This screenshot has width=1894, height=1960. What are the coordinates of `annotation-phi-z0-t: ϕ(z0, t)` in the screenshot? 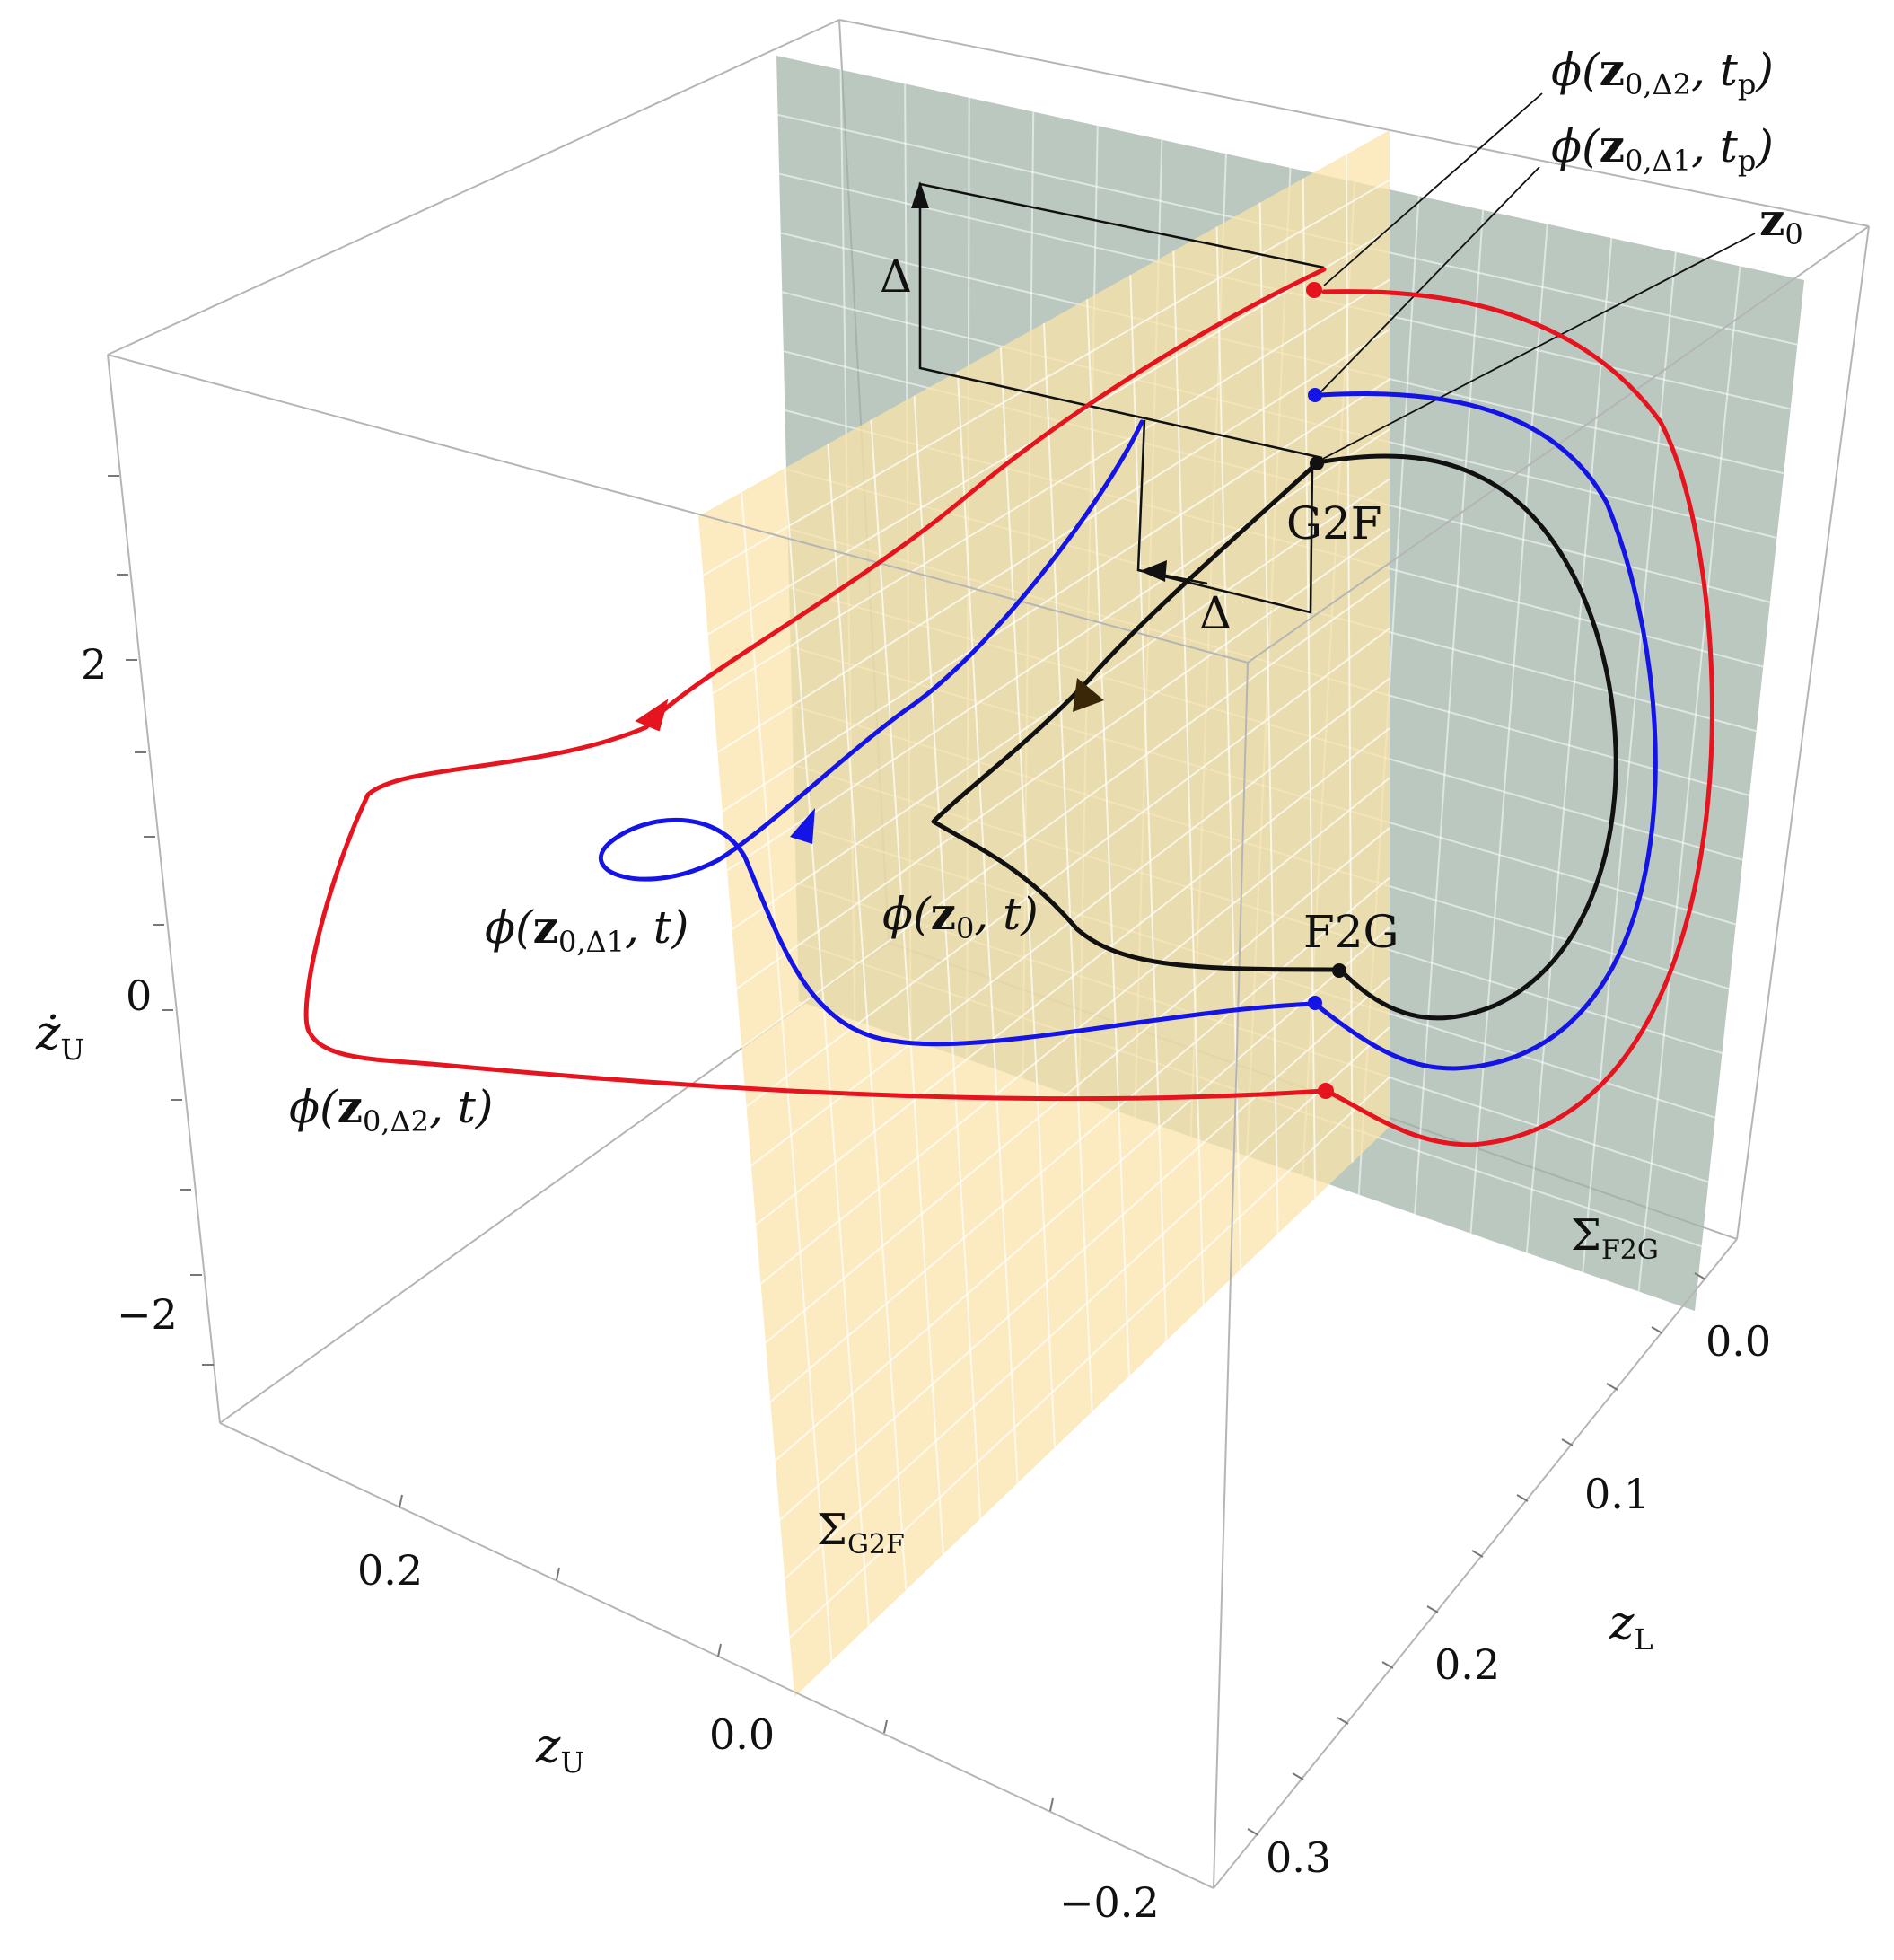 It's located at (960, 916).